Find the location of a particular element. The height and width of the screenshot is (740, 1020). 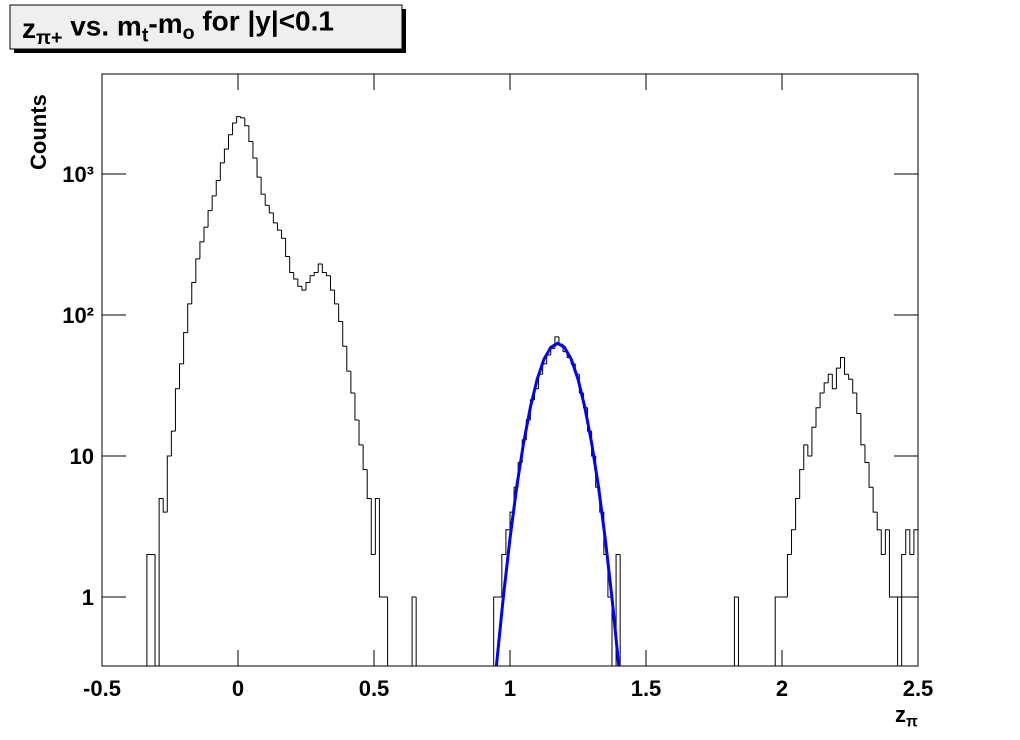

subscript: π+ is located at coordinates (49, 38).